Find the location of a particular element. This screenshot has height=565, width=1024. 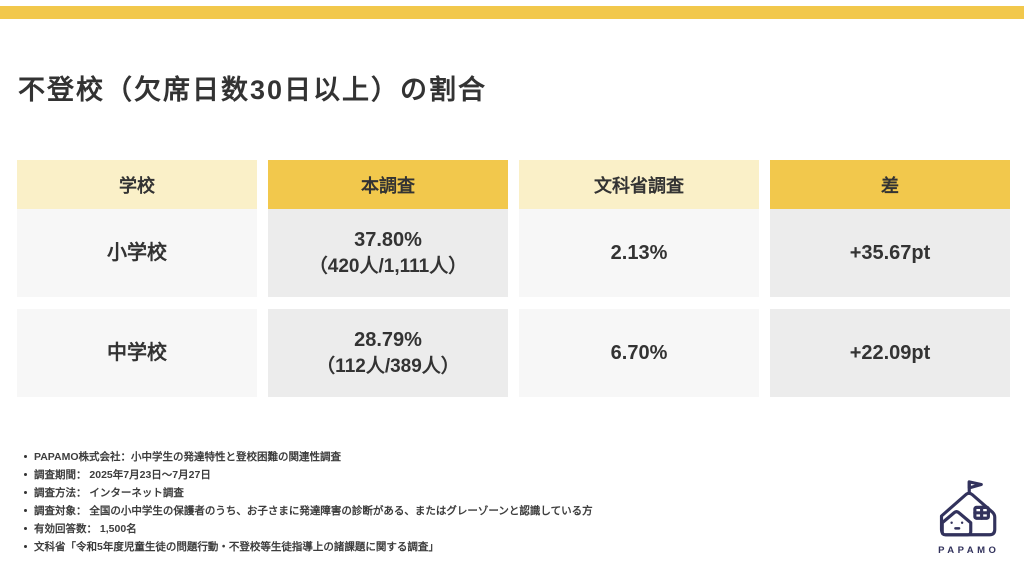

cell-survey-junior-high: 28.79% （112人/389人） is located at coordinates (388, 353).